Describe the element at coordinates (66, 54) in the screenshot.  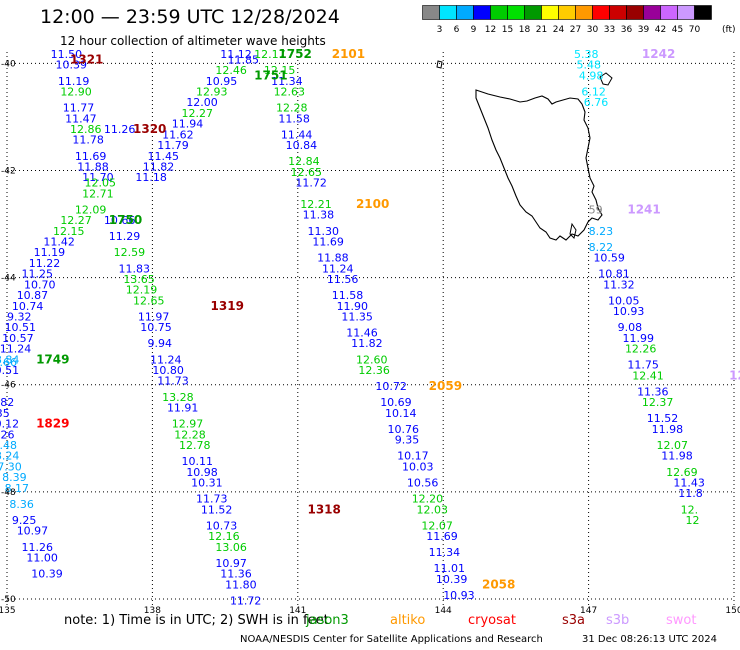
I see `wave-height-value: 11.50` at that location.